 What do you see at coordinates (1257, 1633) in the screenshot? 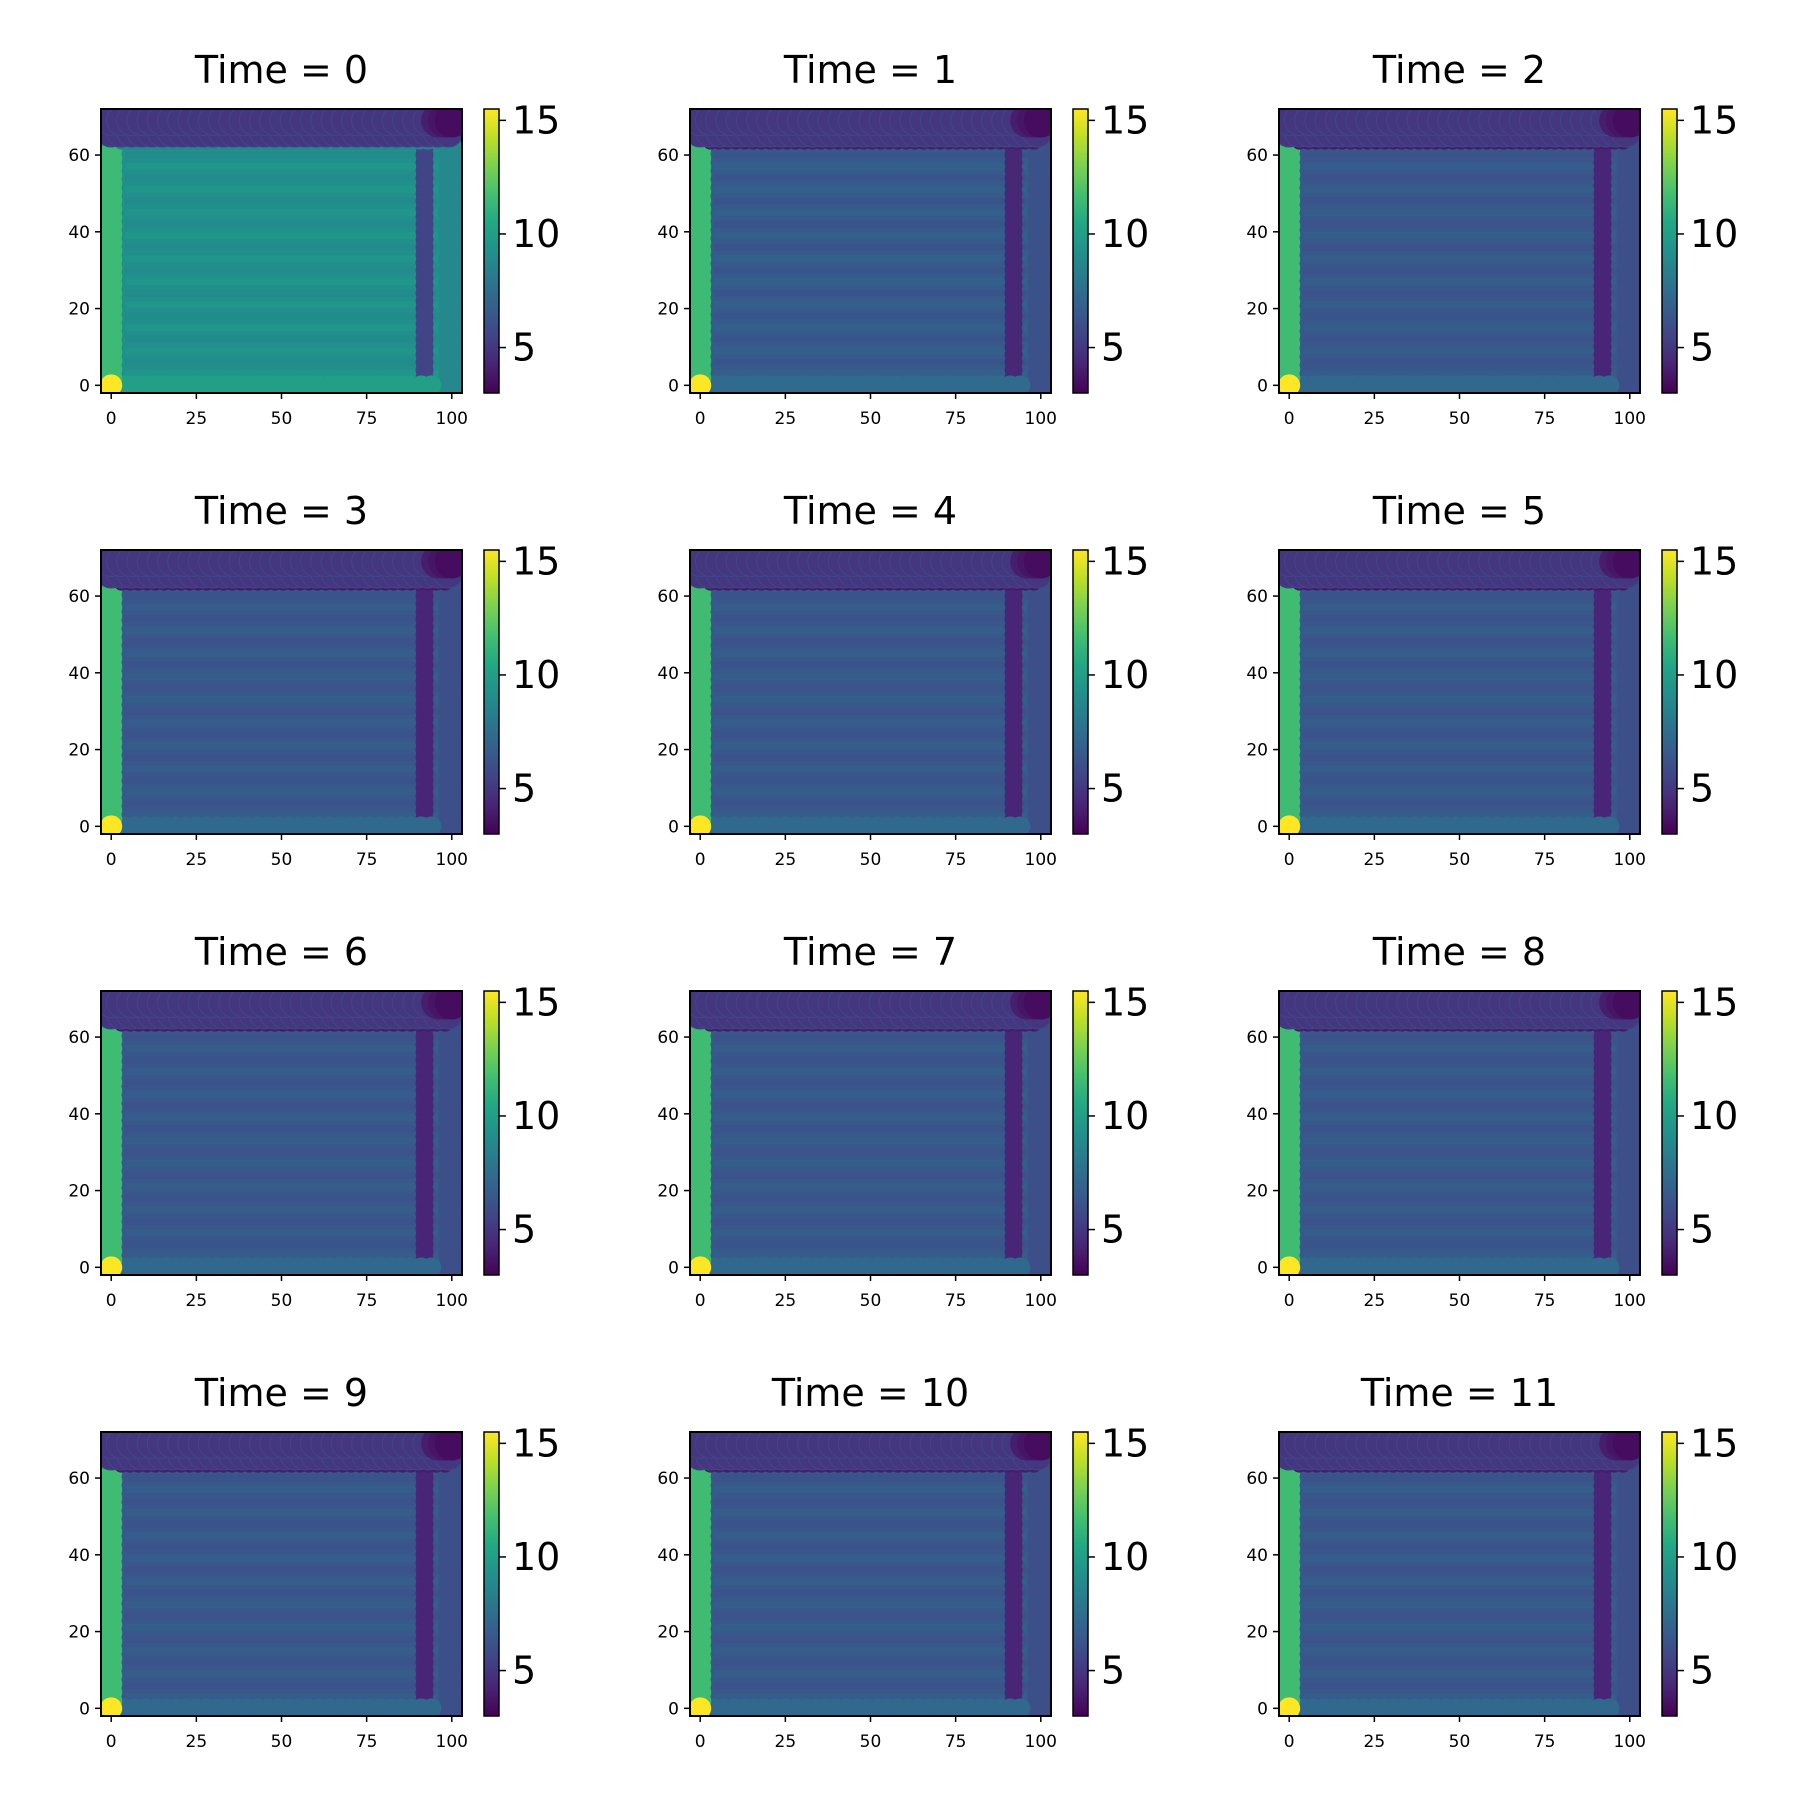
I see `y-tick-label: 20` at bounding box center [1257, 1633].